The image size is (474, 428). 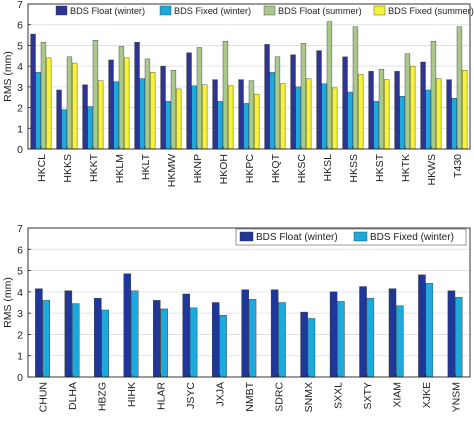 What do you see at coordinates (427, 395) in the screenshot?
I see `x-tick-label: XJKE` at bounding box center [427, 395].